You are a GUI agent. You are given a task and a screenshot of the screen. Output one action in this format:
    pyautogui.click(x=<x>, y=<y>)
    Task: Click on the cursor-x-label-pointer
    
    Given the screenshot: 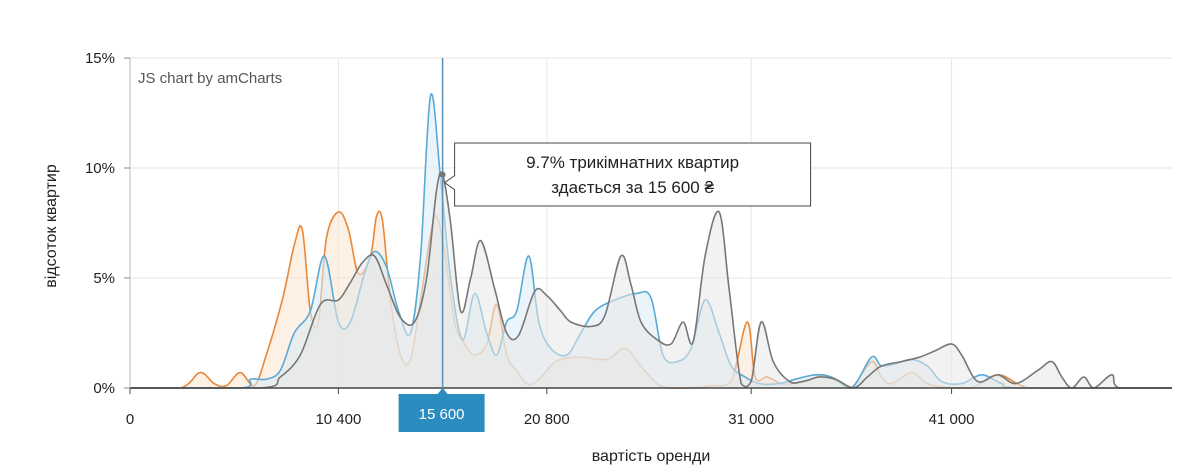 What is the action you would take?
    pyautogui.click(x=442, y=391)
    